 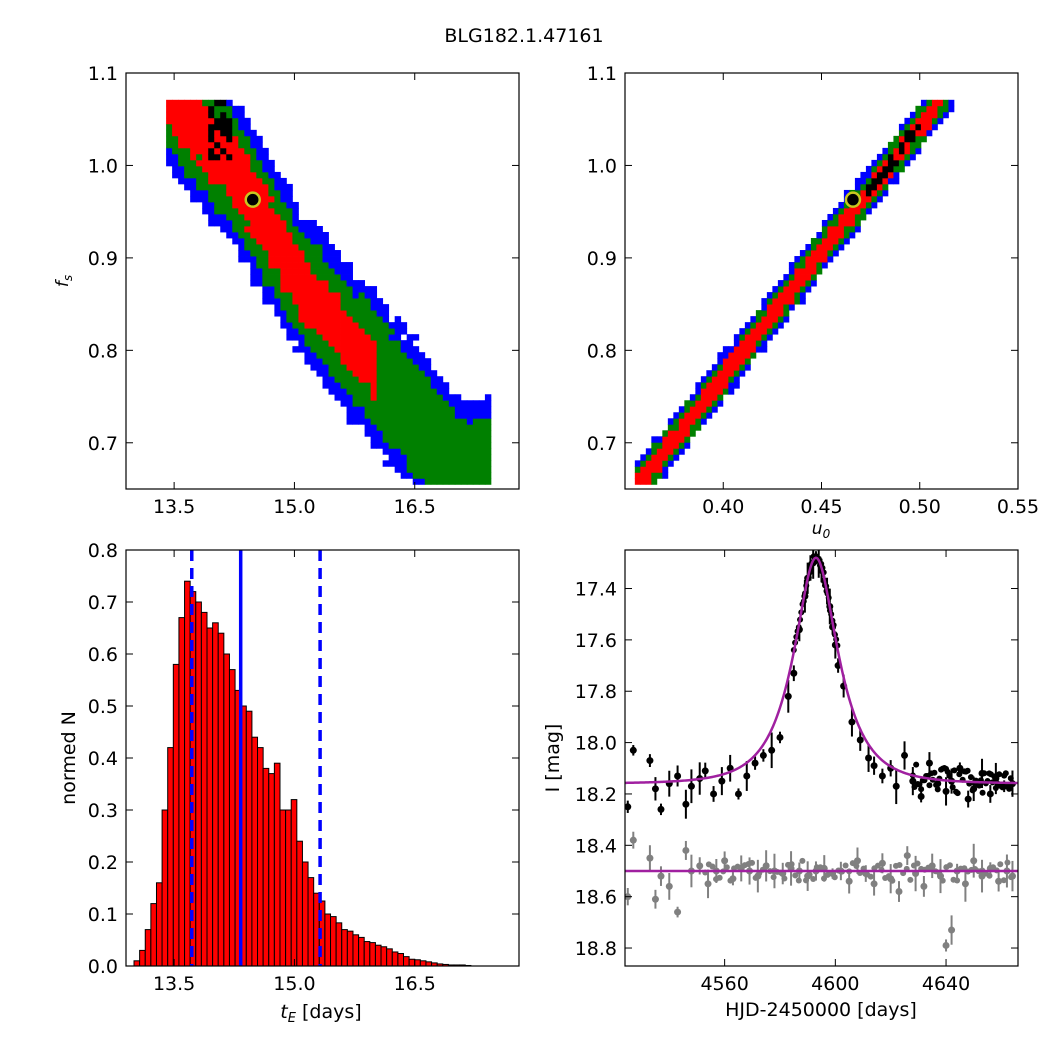 I want to click on y-tick-label: 18.0, so click(x=596, y=744).